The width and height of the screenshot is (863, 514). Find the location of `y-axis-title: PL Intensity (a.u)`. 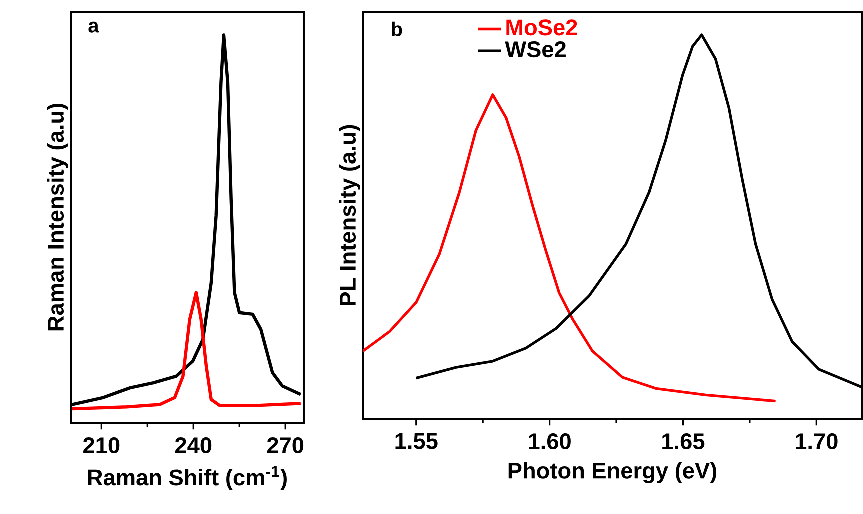

y-axis-title: PL Intensity (a.u) is located at coordinates (350, 215).